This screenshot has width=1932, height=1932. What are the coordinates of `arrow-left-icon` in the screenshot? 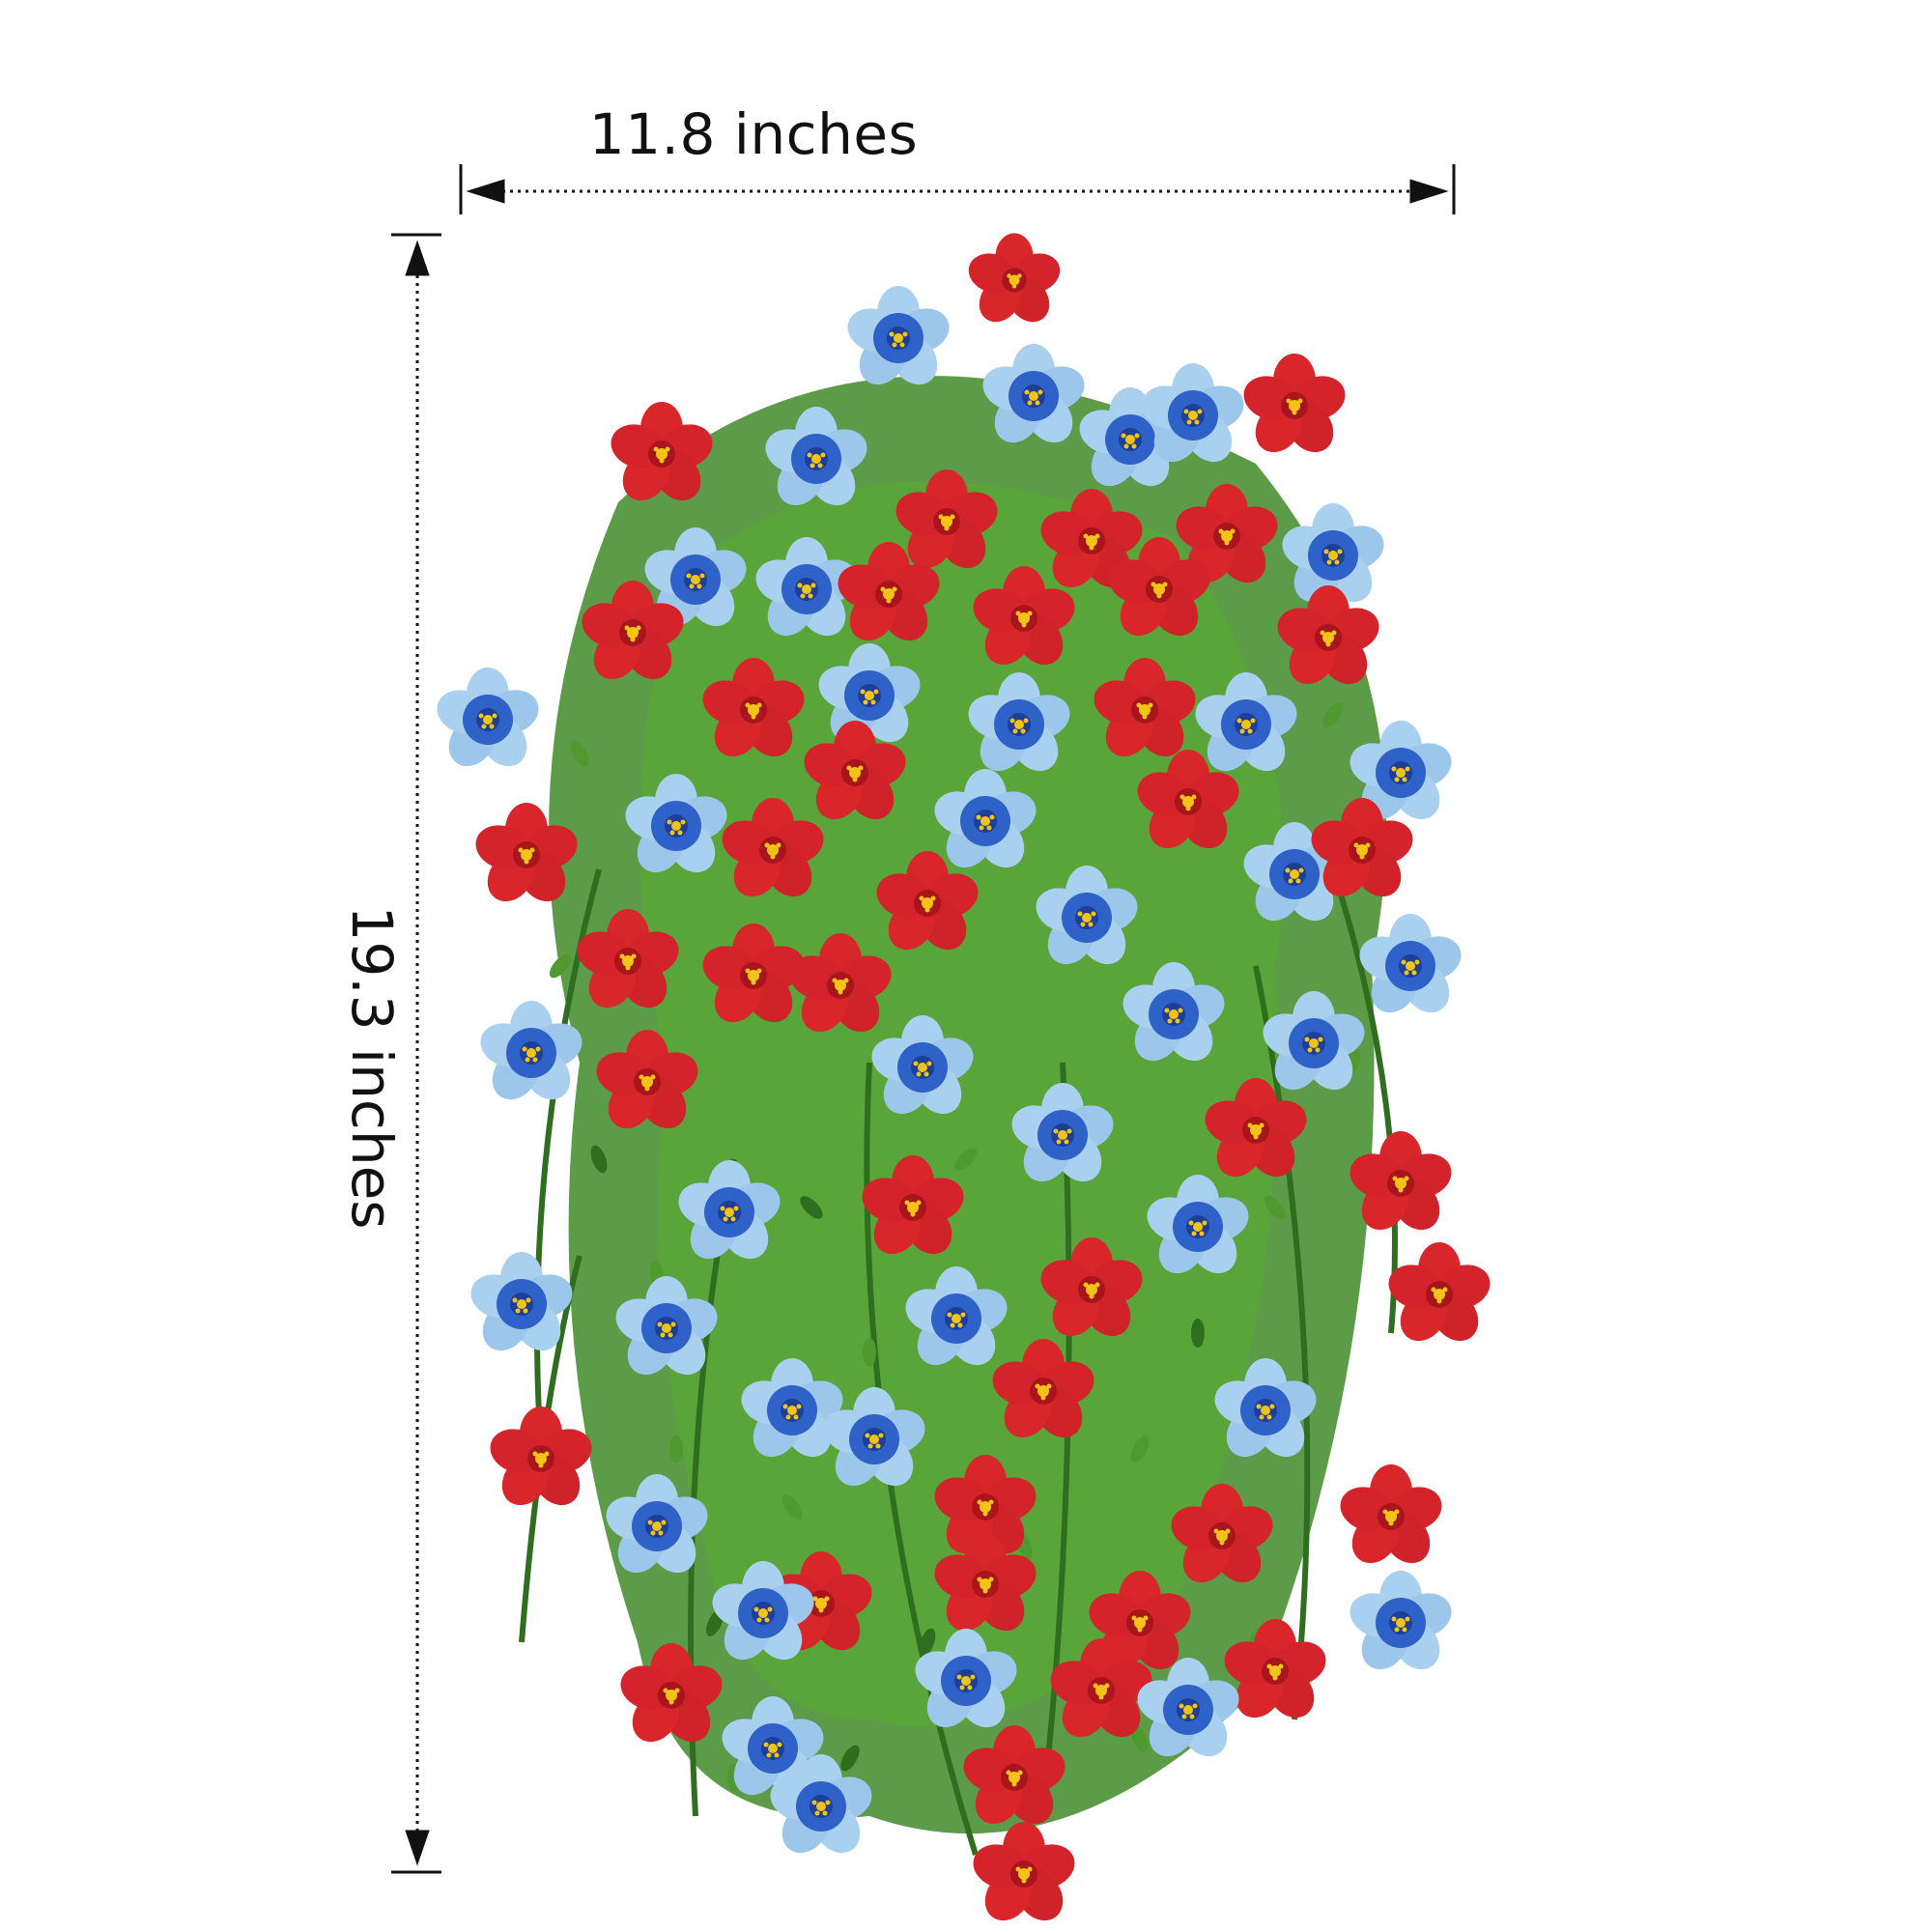 It's located at (485, 191).